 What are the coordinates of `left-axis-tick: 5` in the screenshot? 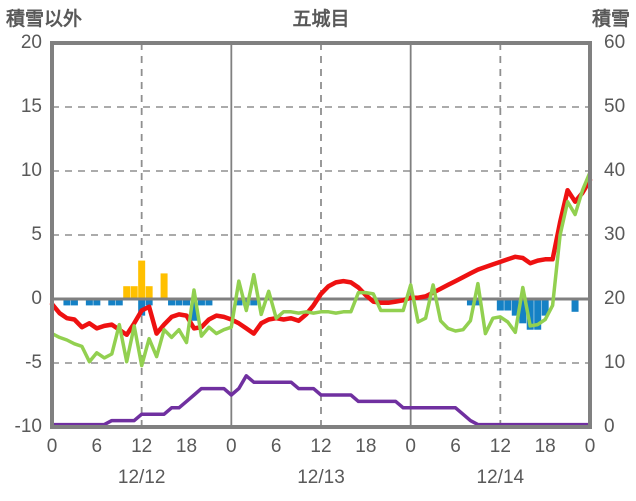 It's located at (36, 234).